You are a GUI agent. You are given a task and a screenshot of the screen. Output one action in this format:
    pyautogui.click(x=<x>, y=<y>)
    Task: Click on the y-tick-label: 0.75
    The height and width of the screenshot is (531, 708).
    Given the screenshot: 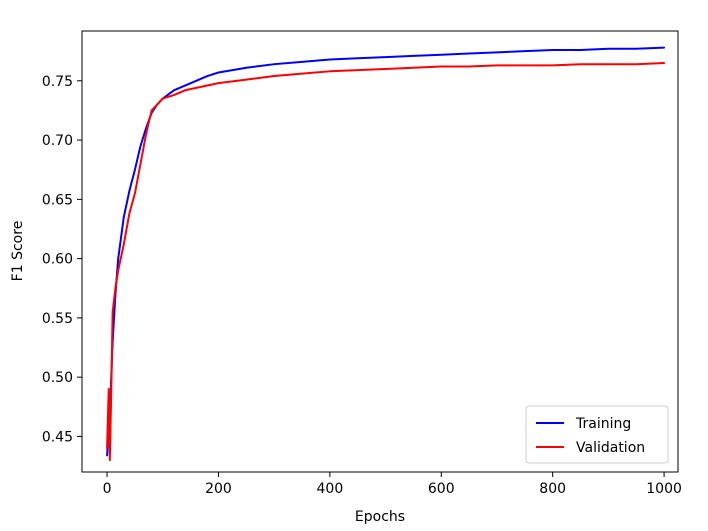 What is the action you would take?
    pyautogui.click(x=57, y=82)
    